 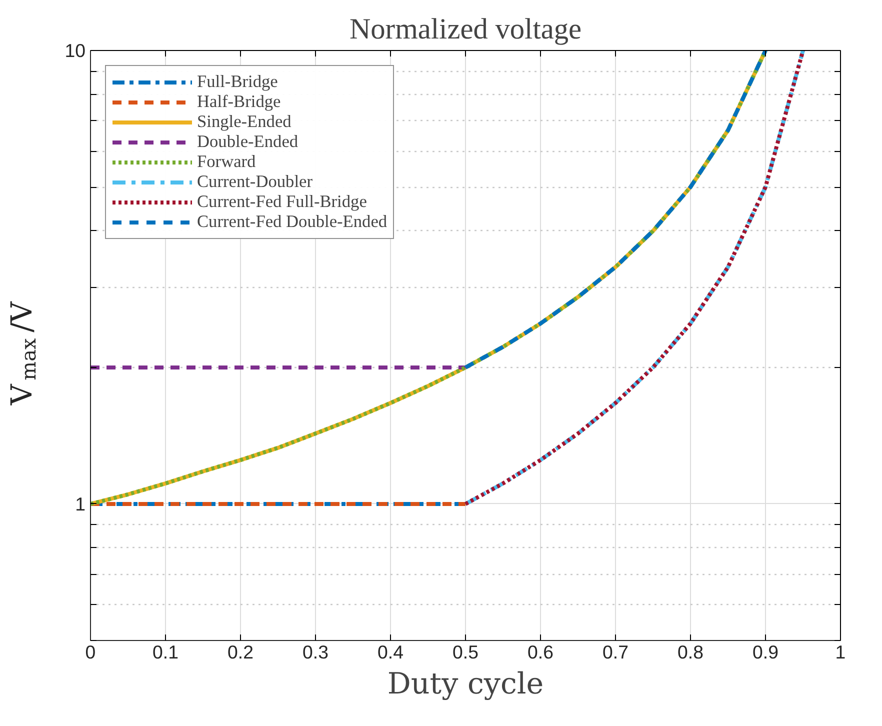 I want to click on legend-label: Current-Doubler, so click(x=254, y=182).